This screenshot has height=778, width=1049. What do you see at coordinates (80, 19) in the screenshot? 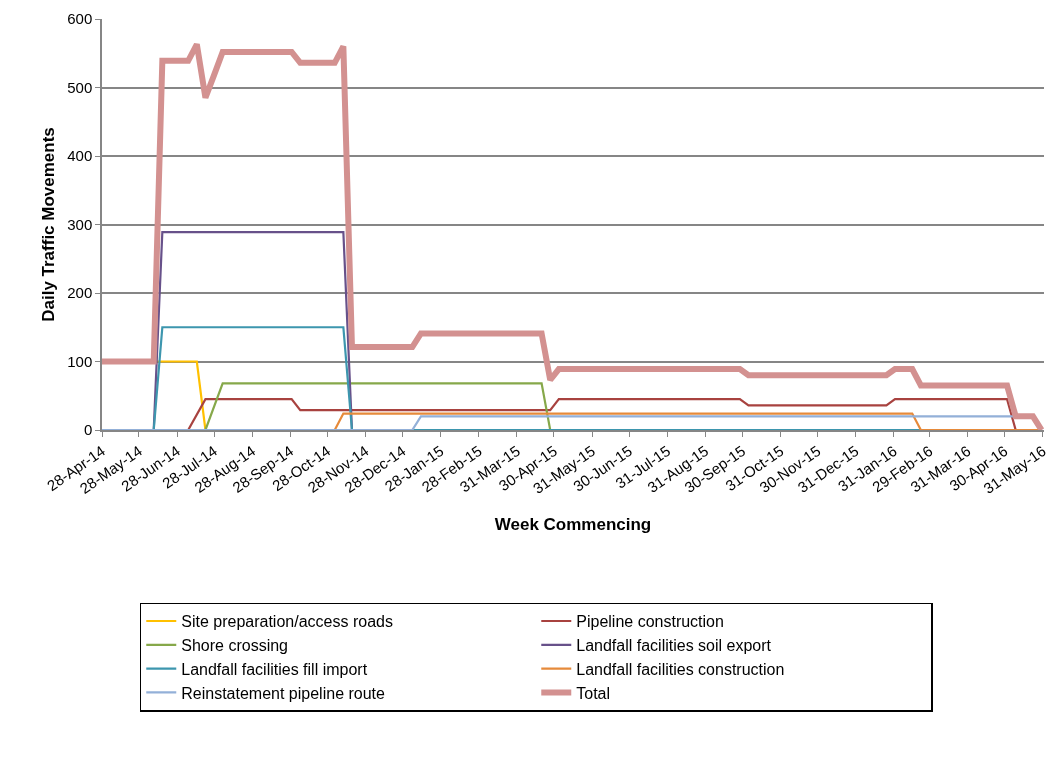
I see `y-tick-label: 600` at bounding box center [80, 19].